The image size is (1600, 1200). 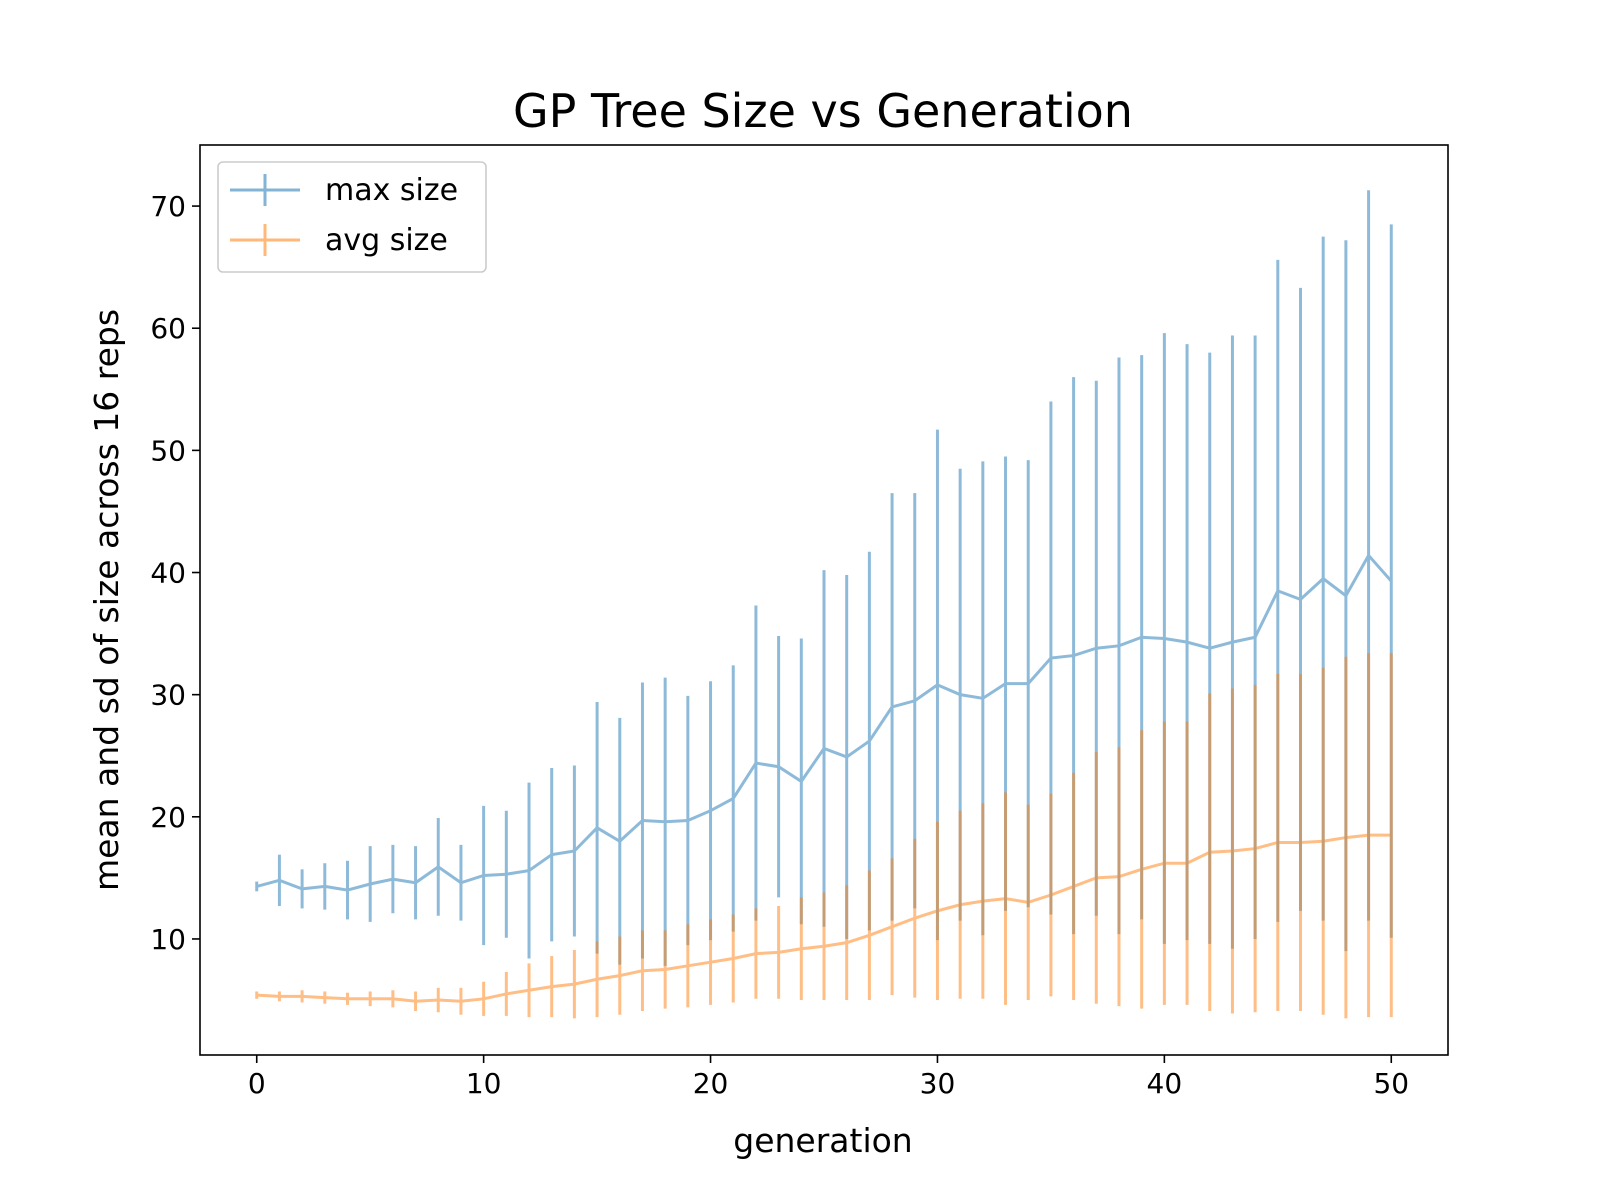 What do you see at coordinates (168, 817) in the screenshot?
I see `y-tick-label: 20` at bounding box center [168, 817].